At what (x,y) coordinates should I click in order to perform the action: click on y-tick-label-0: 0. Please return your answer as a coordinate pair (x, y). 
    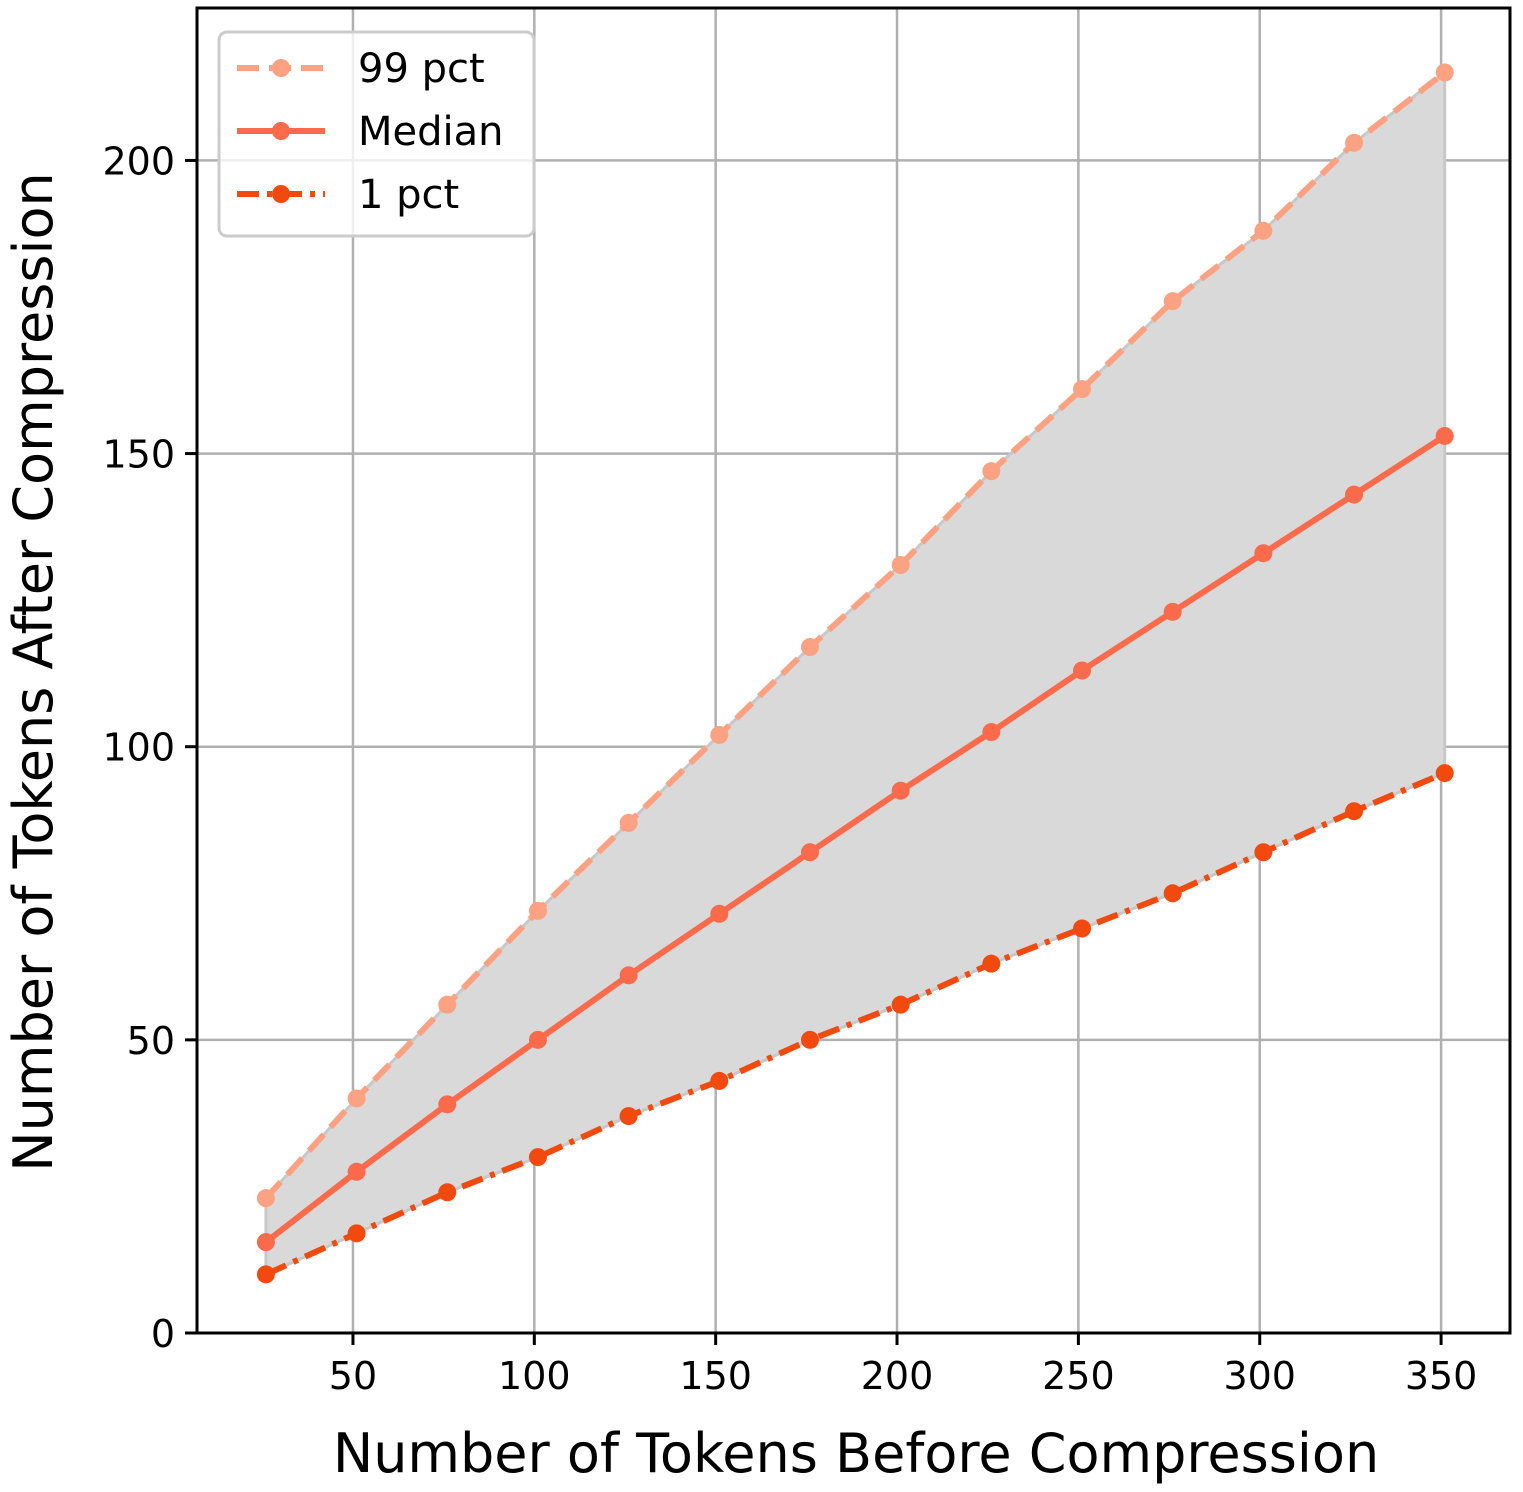
    Looking at the image, I should click on (163, 1334).